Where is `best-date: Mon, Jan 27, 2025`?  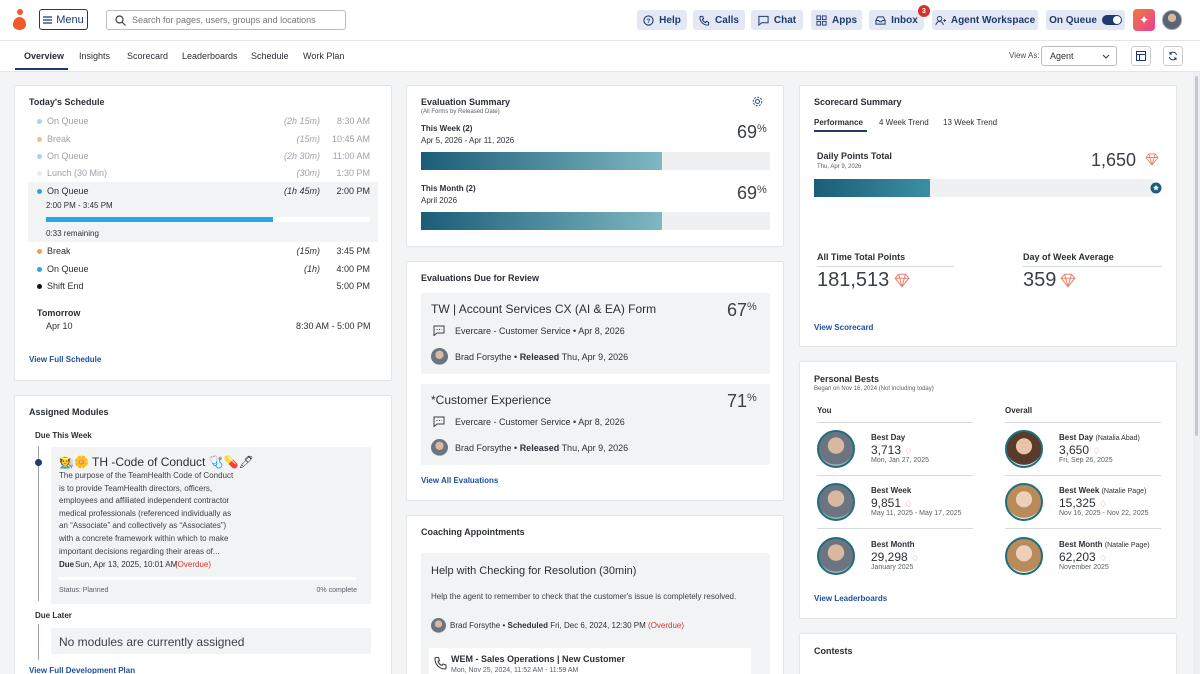 best-date: Mon, Jan 27, 2025 is located at coordinates (900, 460).